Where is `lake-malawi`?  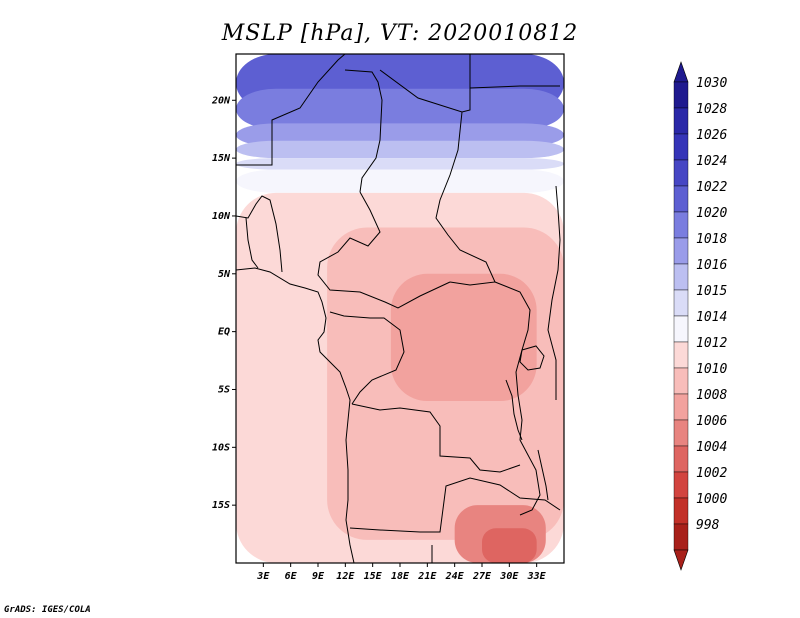
lake-malawi is located at coordinates (543, 475).